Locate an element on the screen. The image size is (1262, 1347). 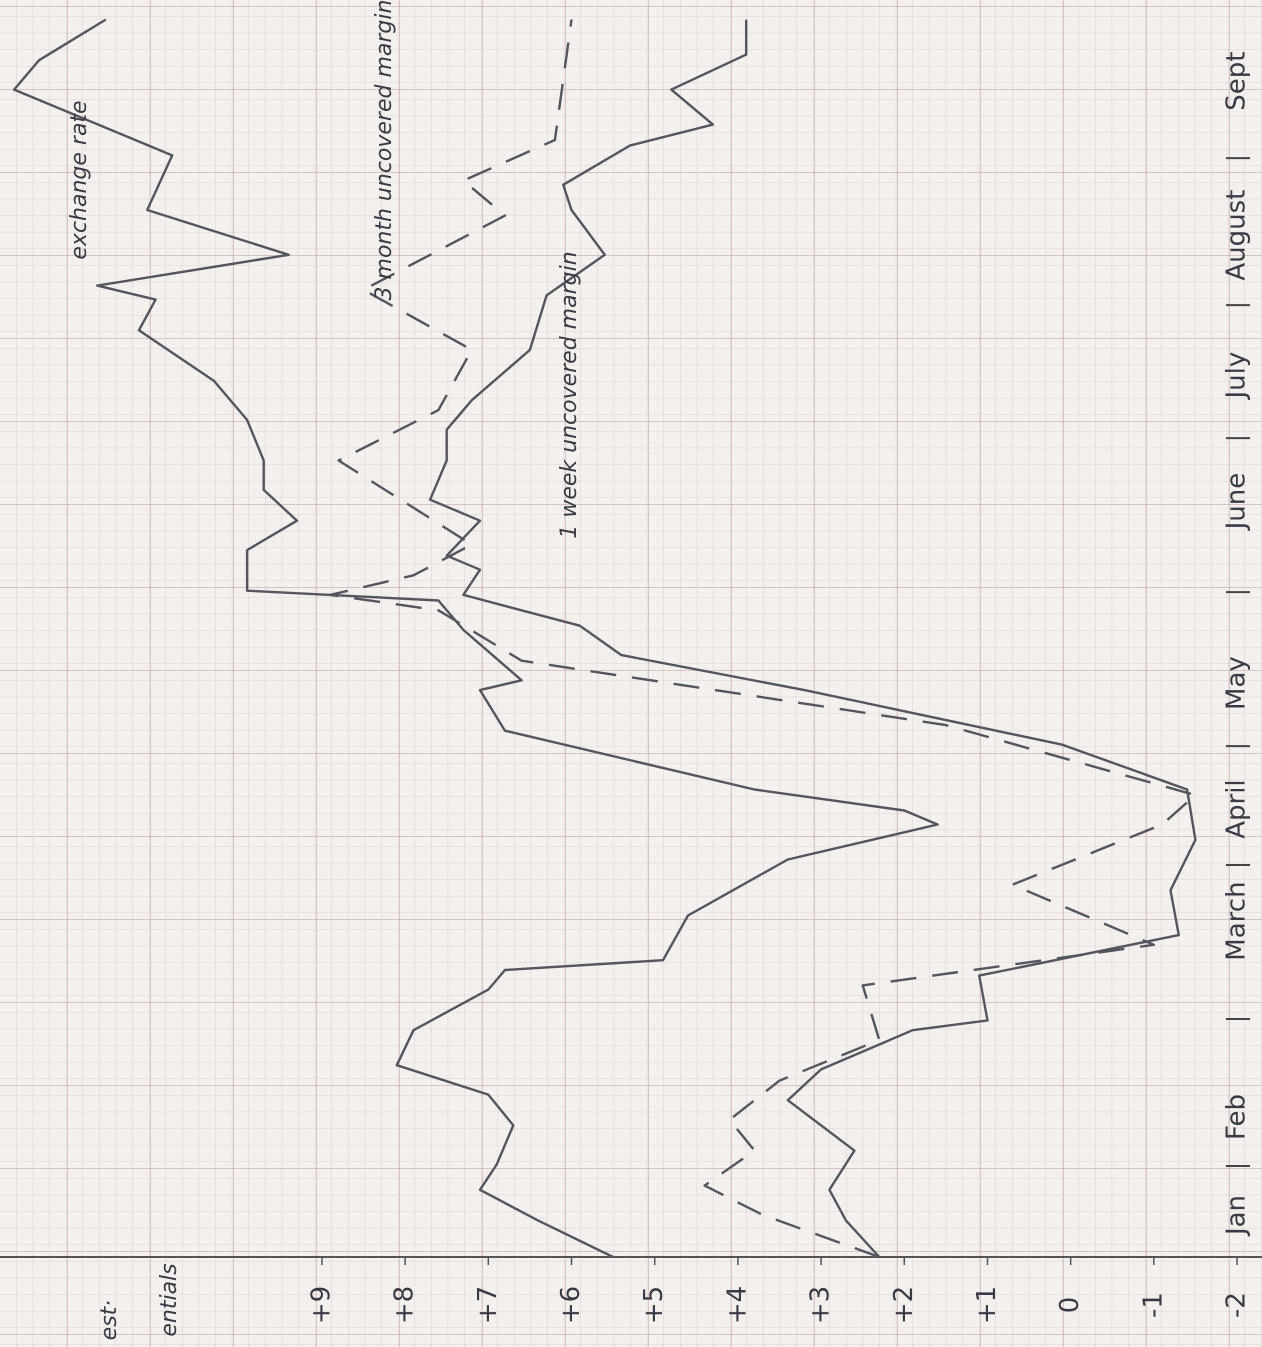
y-tick-label: +9 is located at coordinates (321, 1305).